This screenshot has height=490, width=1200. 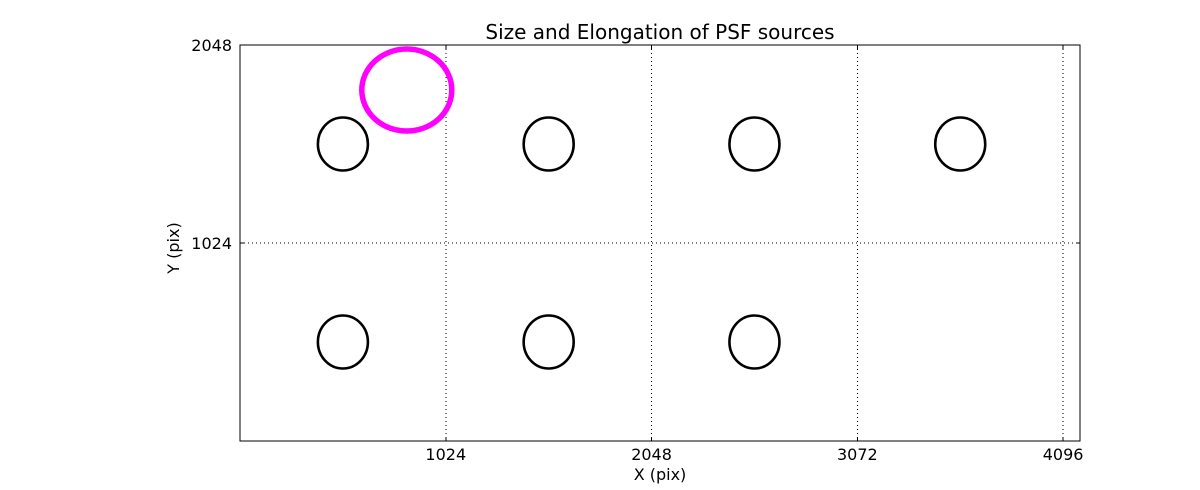 I want to click on y-axis-label-text: Y (pix), so click(x=173, y=248).